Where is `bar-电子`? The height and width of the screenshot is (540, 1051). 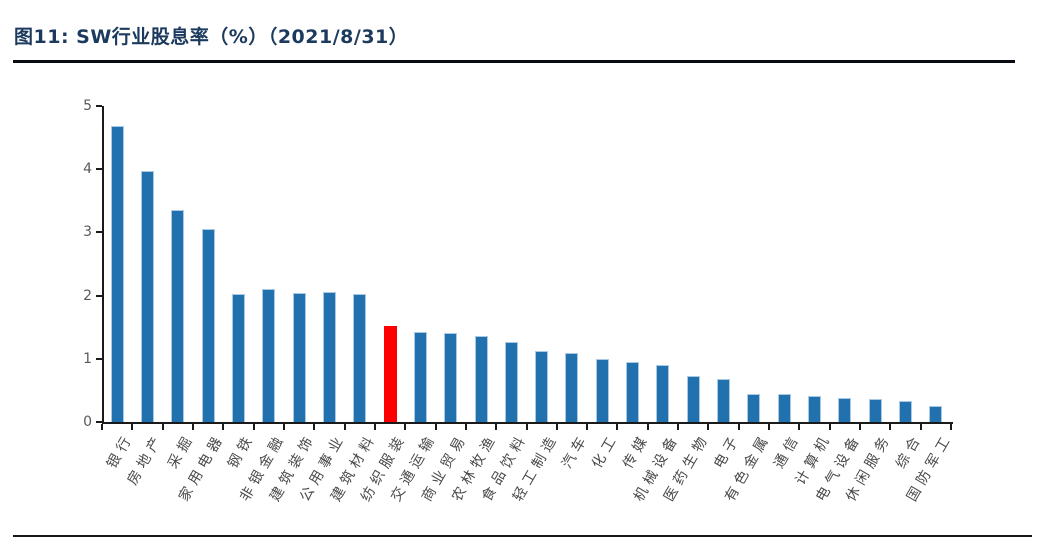 bar-电子 is located at coordinates (724, 400).